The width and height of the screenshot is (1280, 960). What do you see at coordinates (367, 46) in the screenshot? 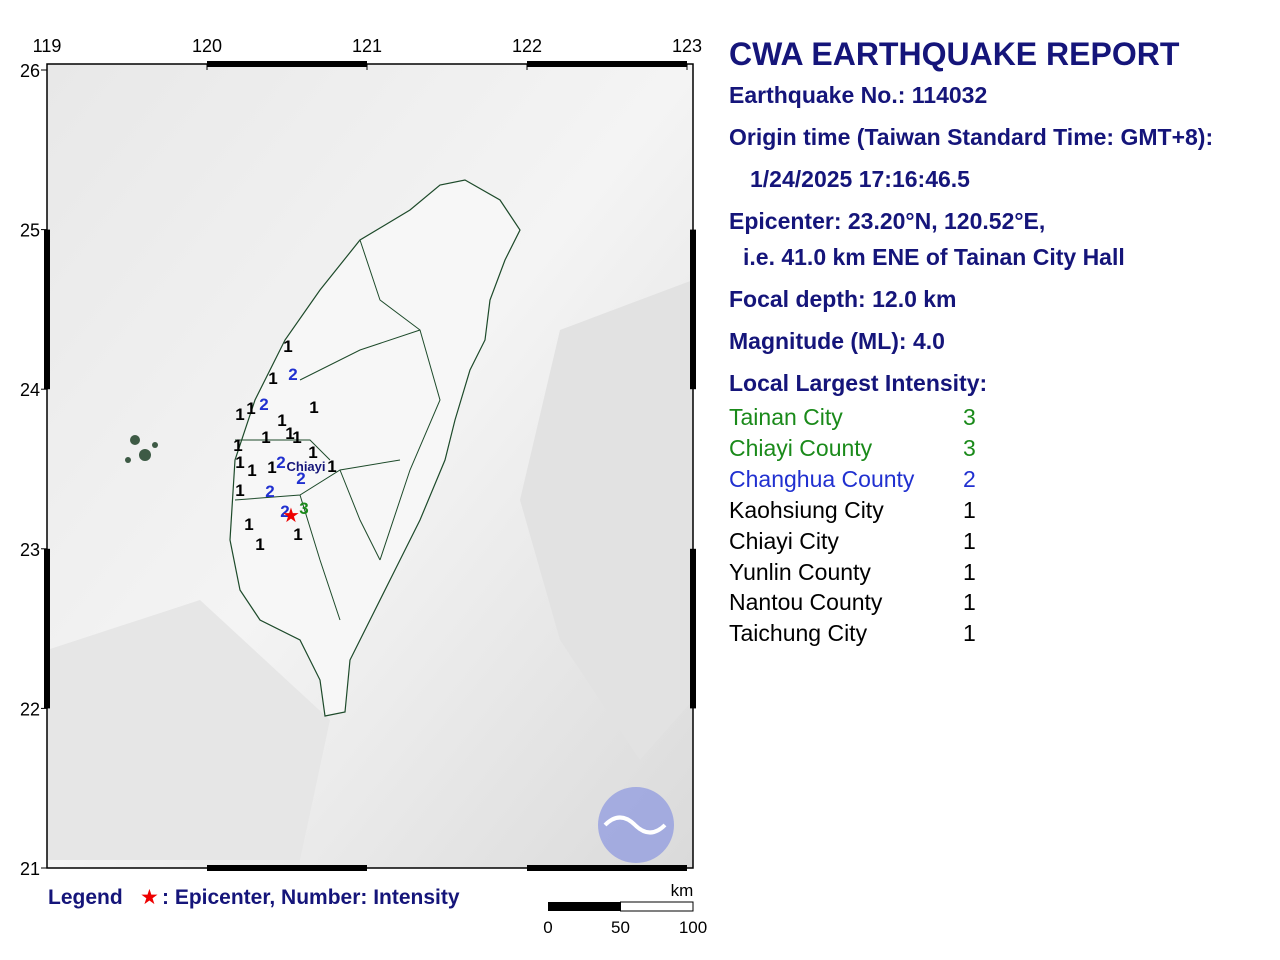
I see `lon-tick-label: 121` at bounding box center [367, 46].